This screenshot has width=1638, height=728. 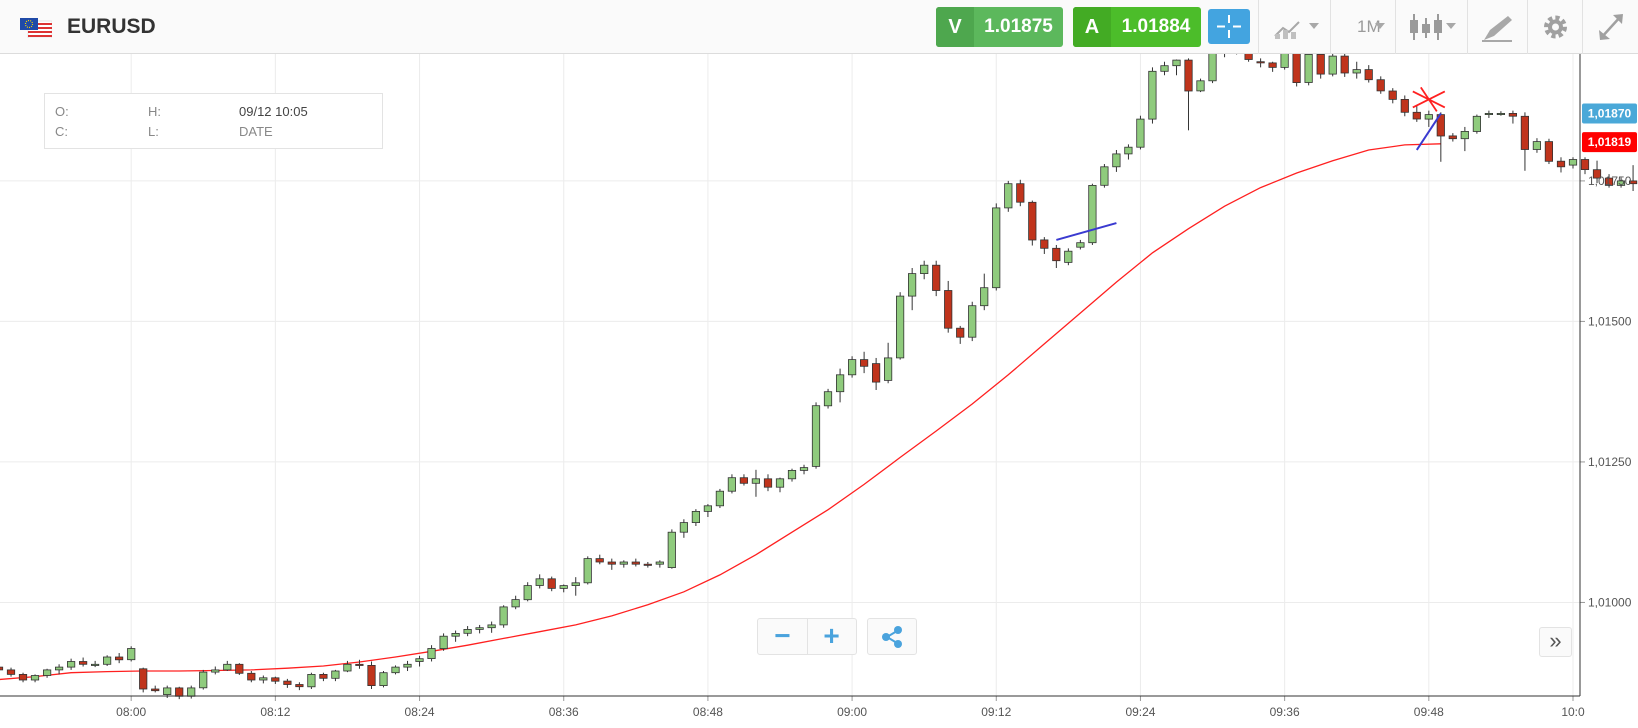 What do you see at coordinates (996, 712) in the screenshot?
I see `x-tick-label: 09:12` at bounding box center [996, 712].